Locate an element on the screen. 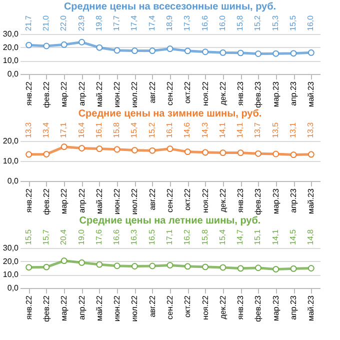 The height and width of the screenshot is (340, 340). x-tick-label: фев.23 is located at coordinates (258, 94).